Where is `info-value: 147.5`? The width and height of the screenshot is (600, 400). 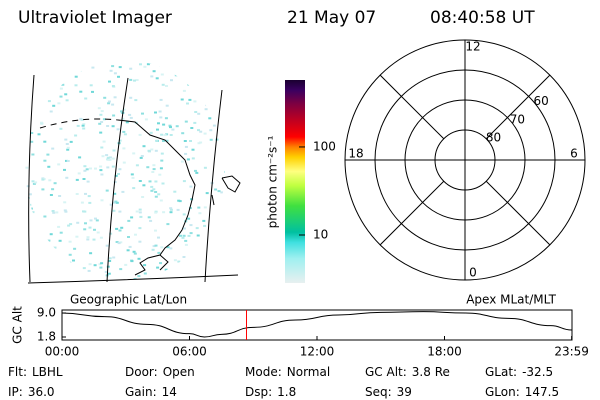
info-value: 147.5 is located at coordinates (542, 392).